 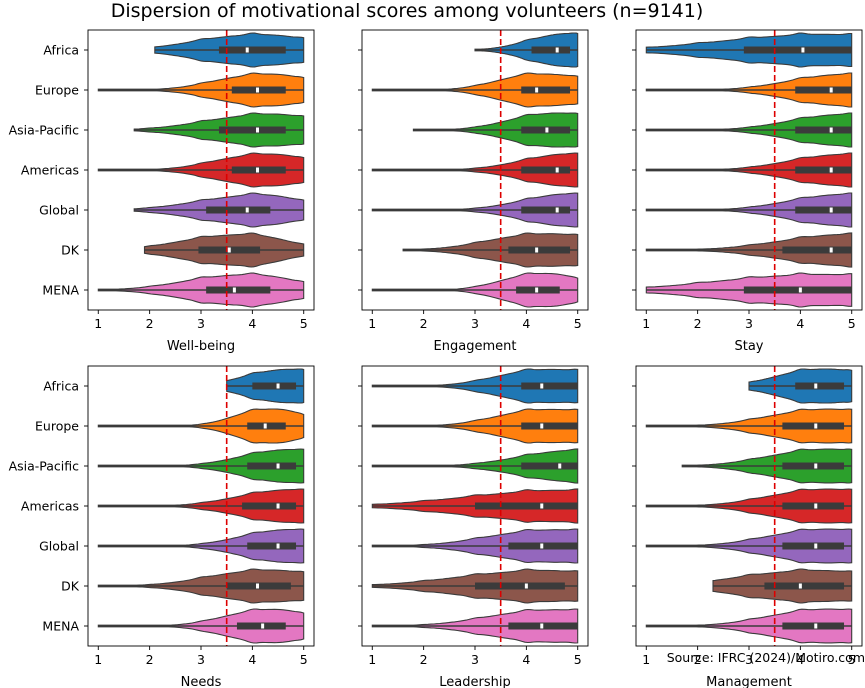 I want to click on source-note: Source: IFRC (2024)/Motiro.com, so click(x=766, y=657).